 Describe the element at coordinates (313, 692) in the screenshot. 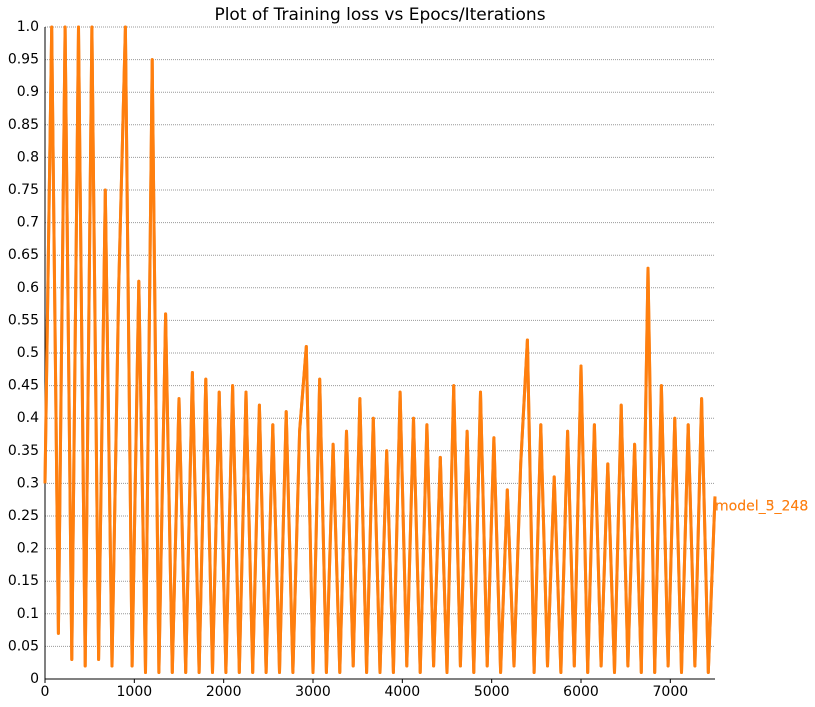

I see `x-tick-label: 3000` at that location.